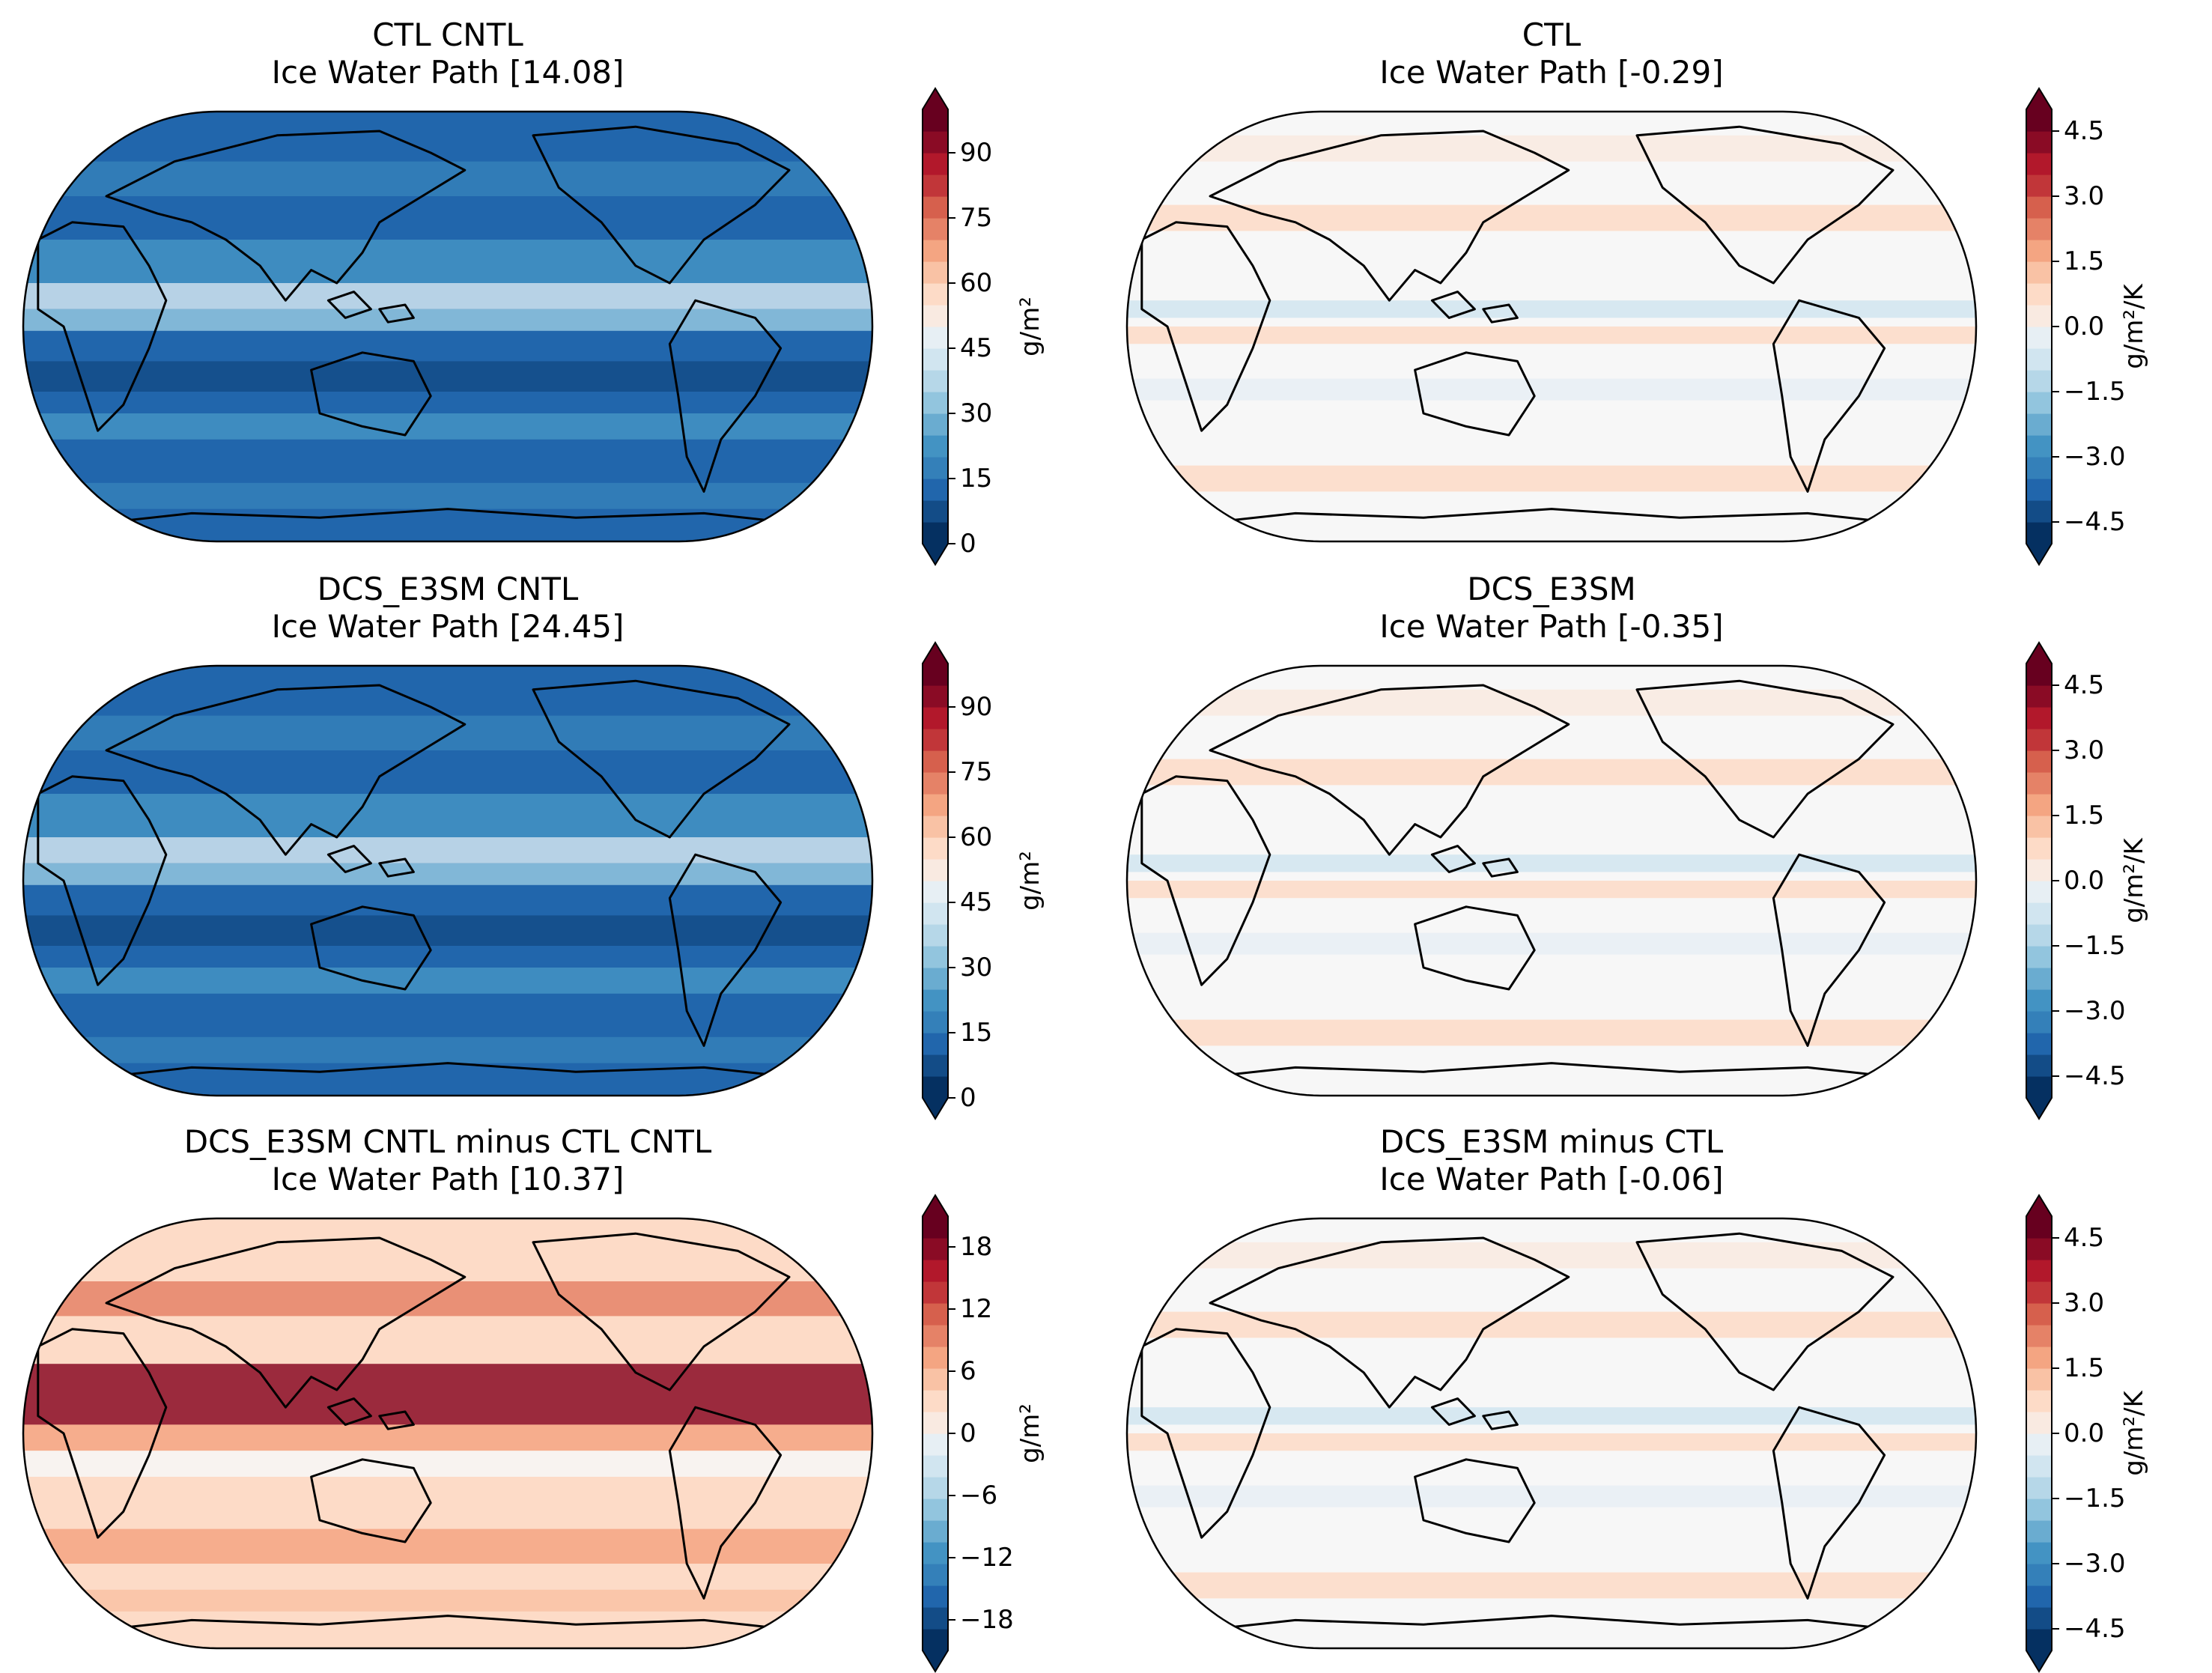 The height and width of the screenshot is (1673, 2212). What do you see at coordinates (1551, 72) in the screenshot?
I see `panel-title-line2: Ice Water Path [-0.29]` at bounding box center [1551, 72].